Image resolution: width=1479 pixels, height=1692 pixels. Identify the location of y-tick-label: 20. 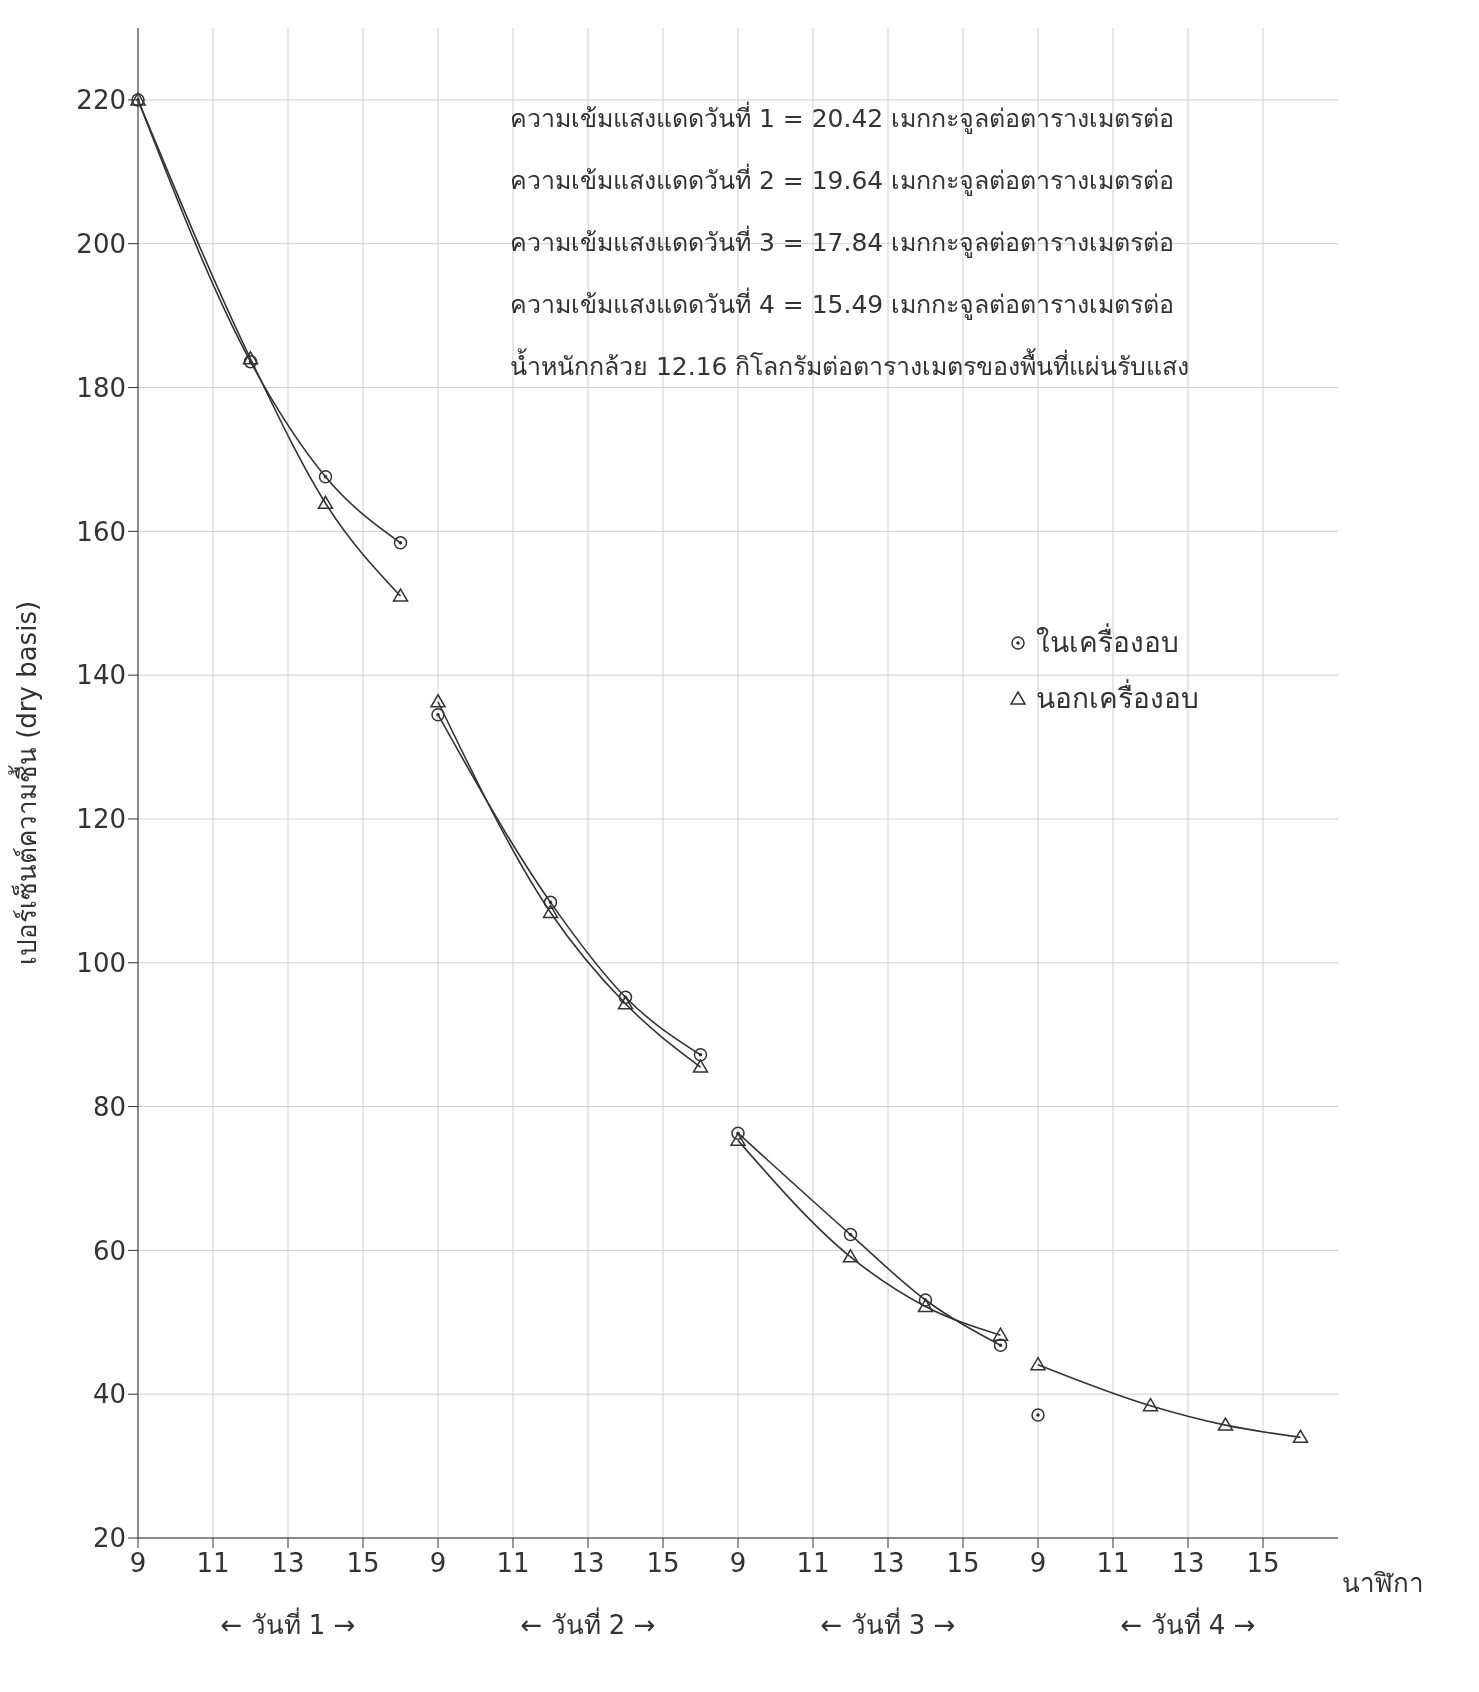
(109, 1538).